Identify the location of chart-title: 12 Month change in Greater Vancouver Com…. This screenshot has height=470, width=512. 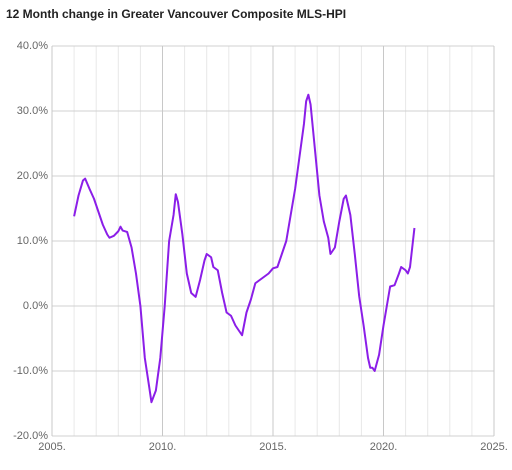
(176, 14).